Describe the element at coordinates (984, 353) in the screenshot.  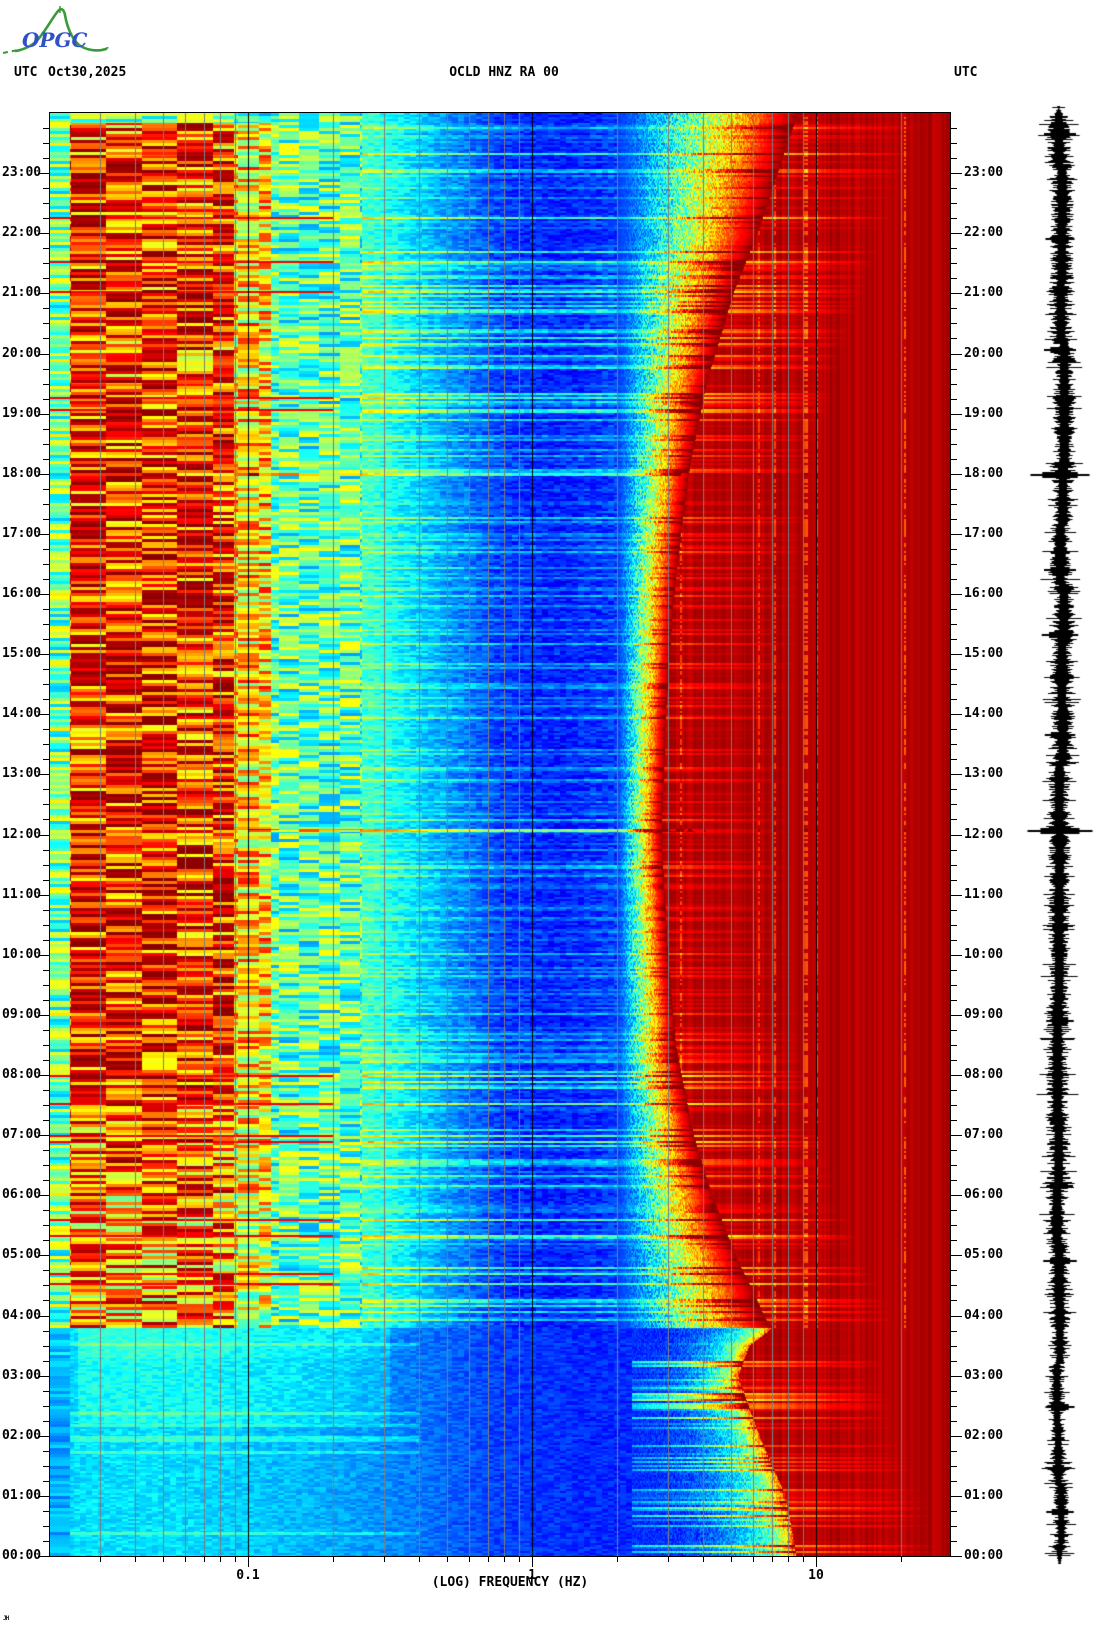
I see `time-label-right: 20:00` at that location.